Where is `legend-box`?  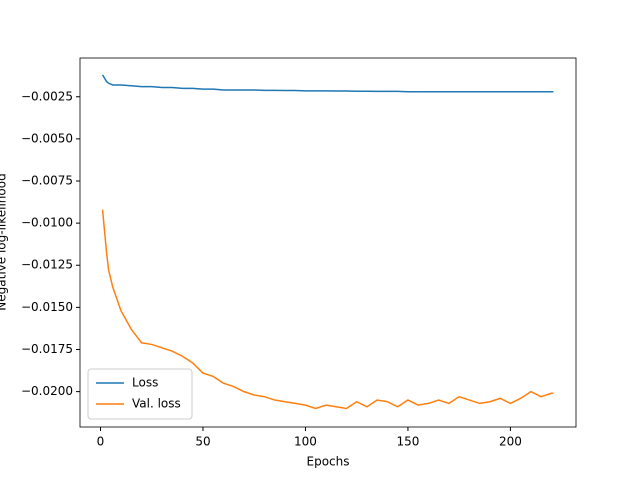 legend-box is located at coordinates (140, 394).